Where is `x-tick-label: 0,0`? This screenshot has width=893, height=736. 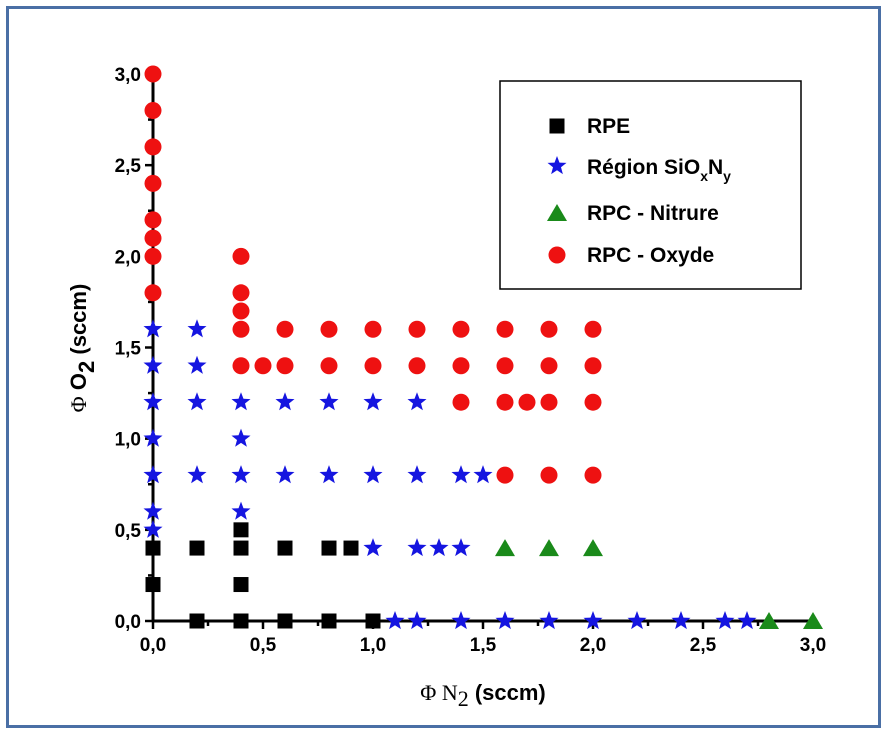
x-tick-label: 0,0 is located at coordinates (153, 645).